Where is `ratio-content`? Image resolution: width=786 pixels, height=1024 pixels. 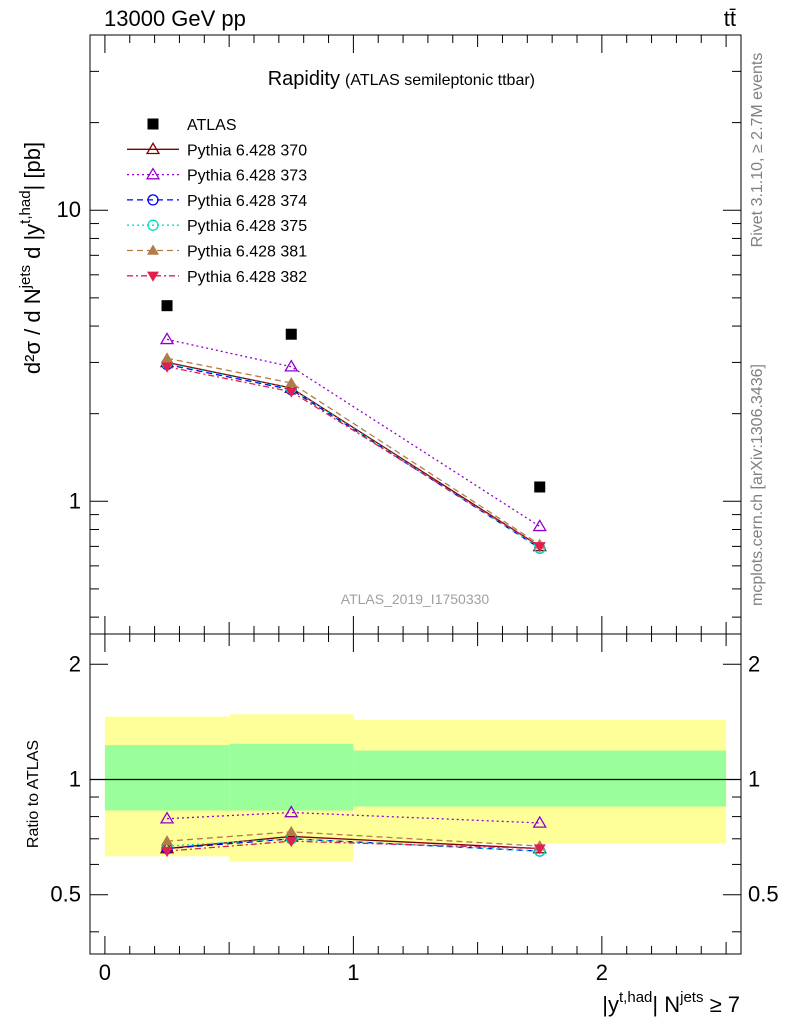 ratio-content is located at coordinates (415, 788).